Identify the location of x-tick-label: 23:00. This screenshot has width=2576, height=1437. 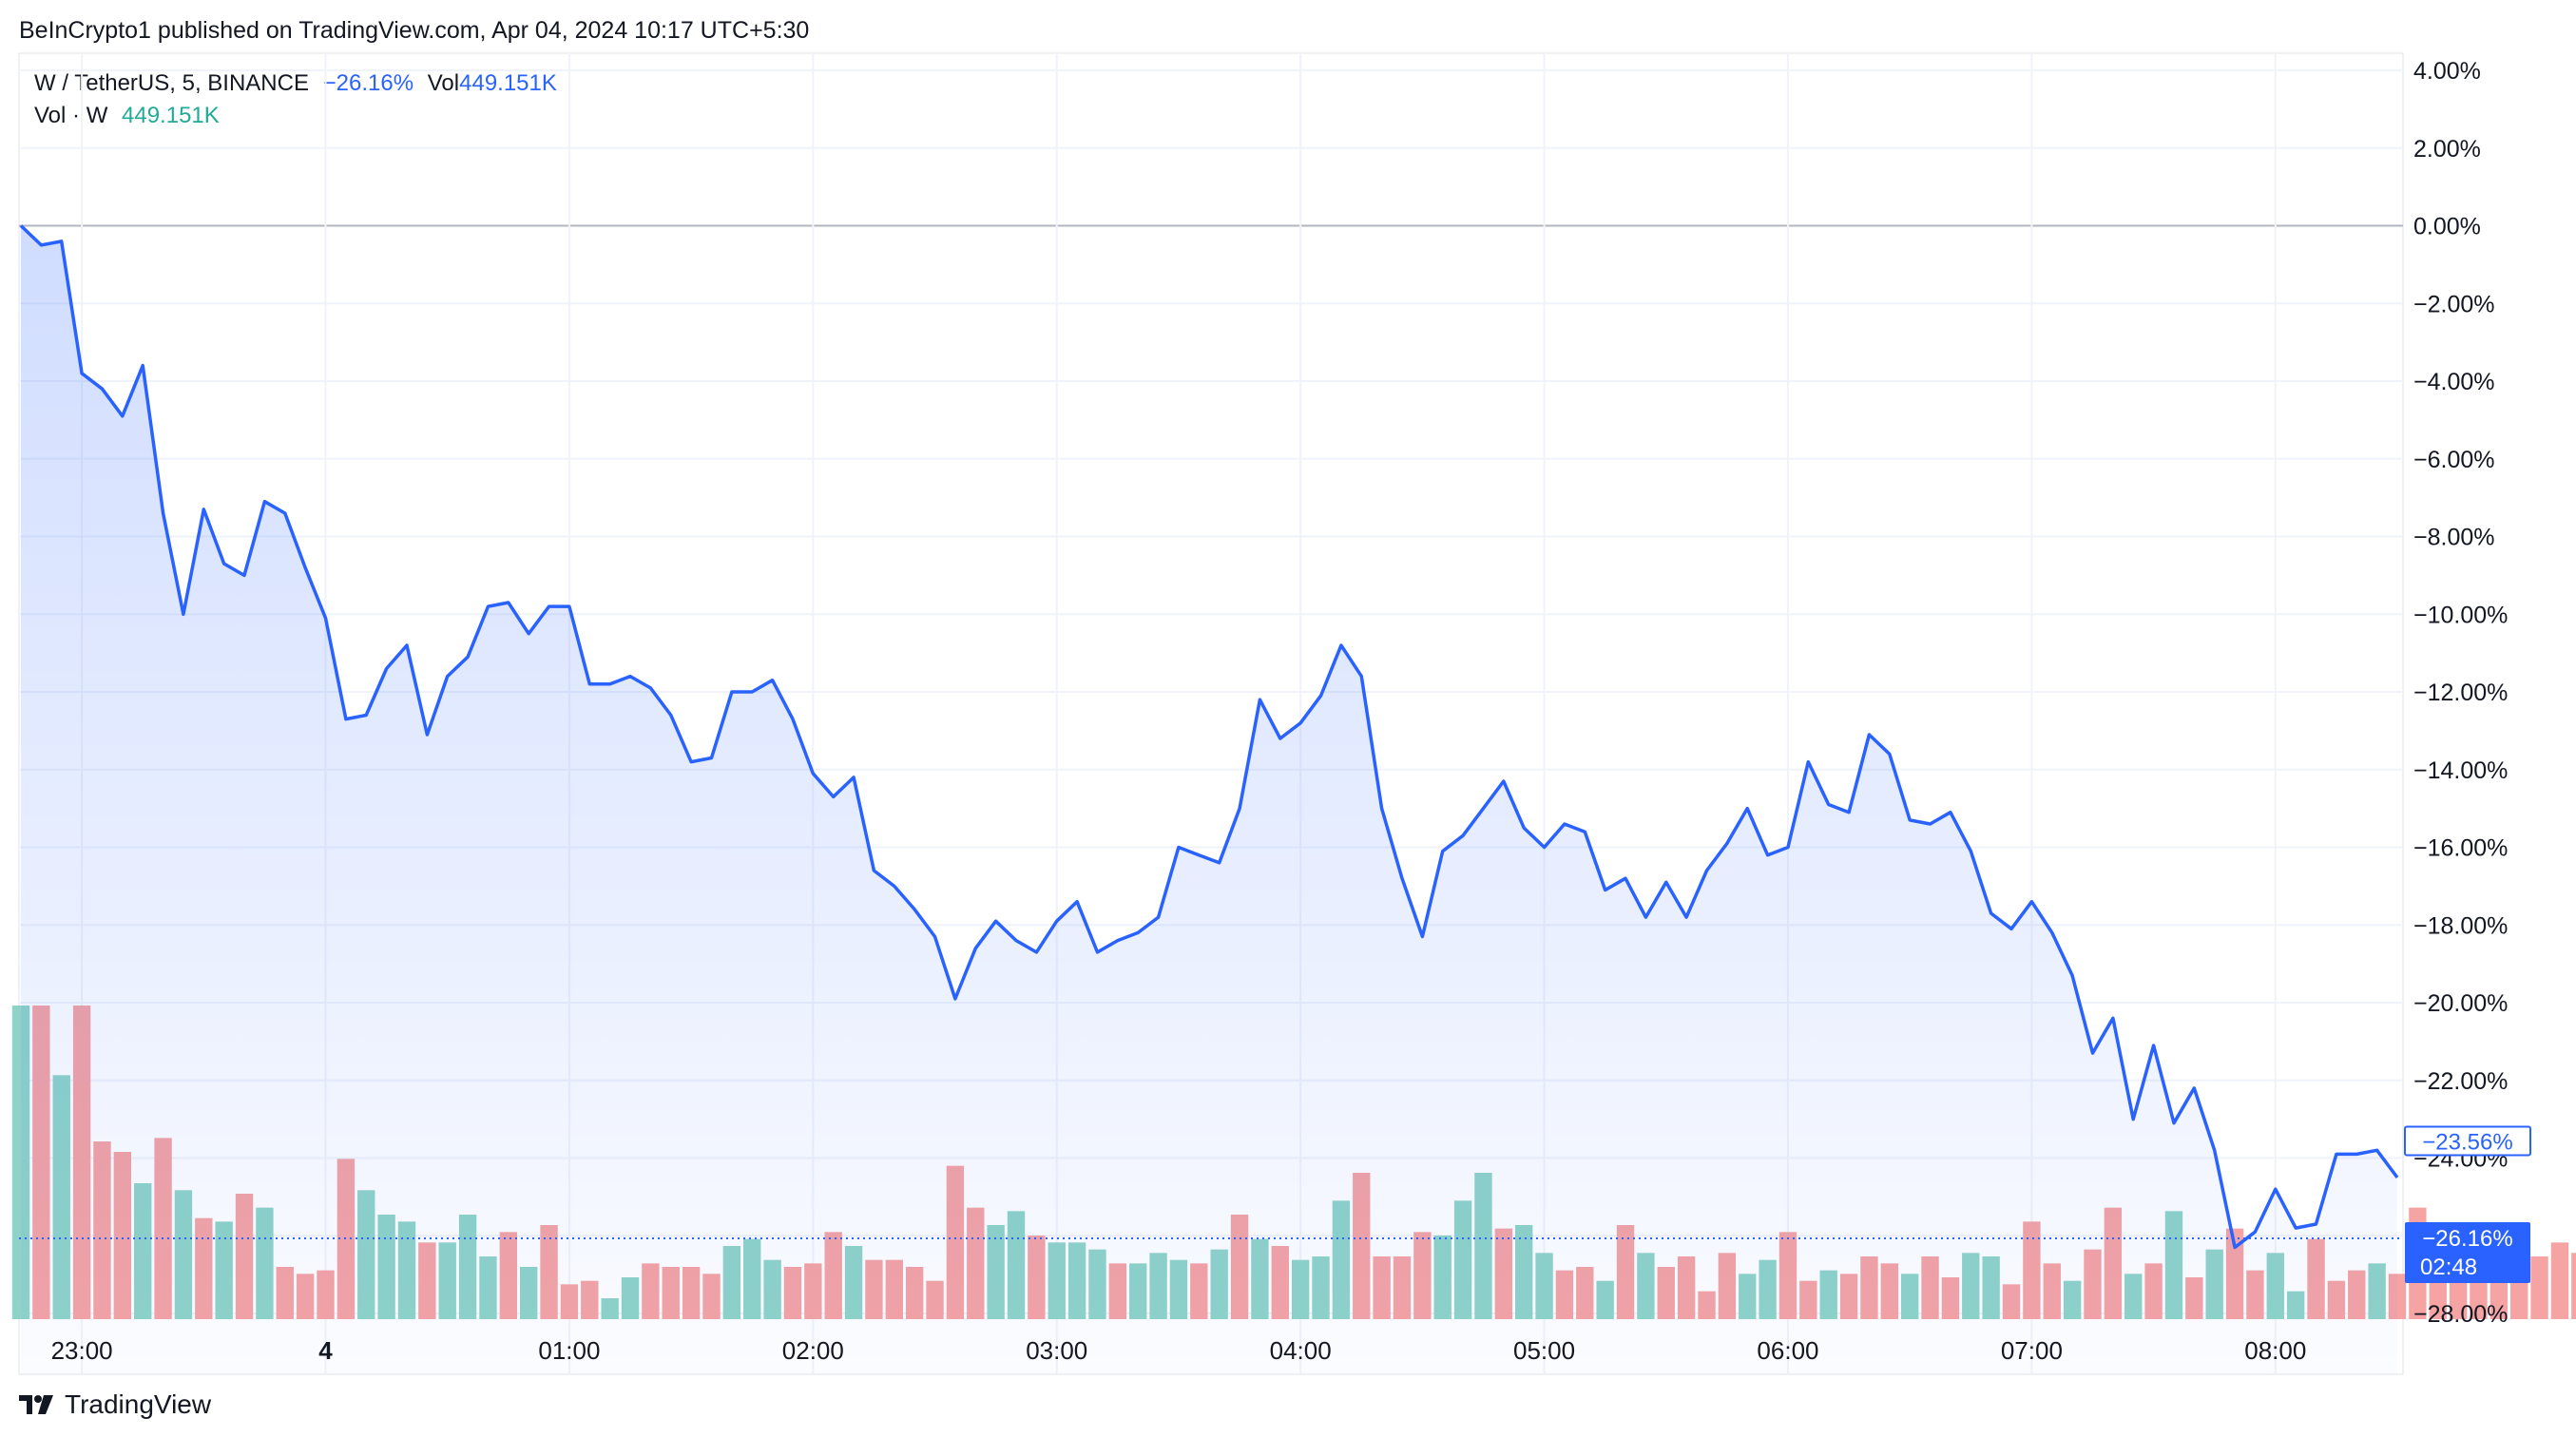
(82, 1350).